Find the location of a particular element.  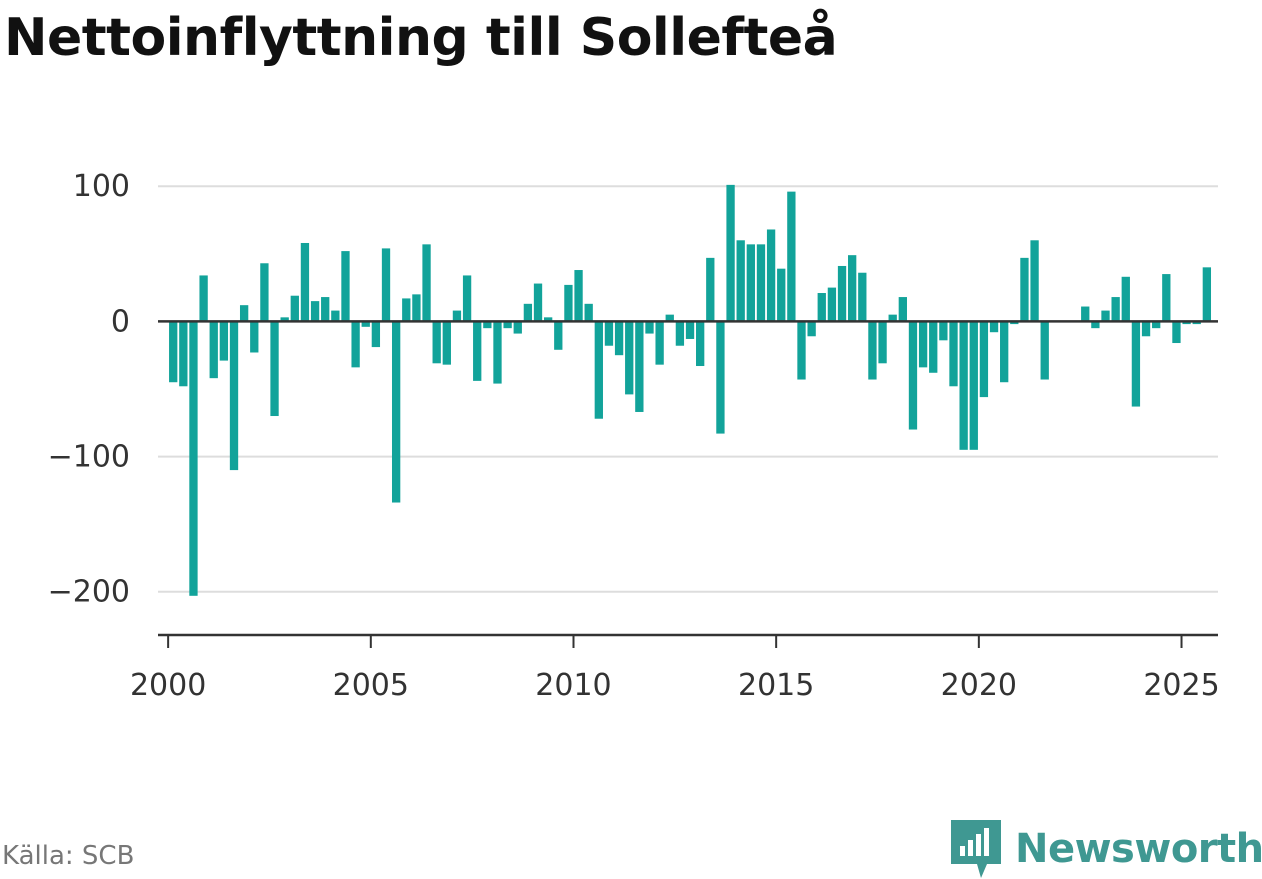

x-tick-label: 2025 is located at coordinates (1181, 685).